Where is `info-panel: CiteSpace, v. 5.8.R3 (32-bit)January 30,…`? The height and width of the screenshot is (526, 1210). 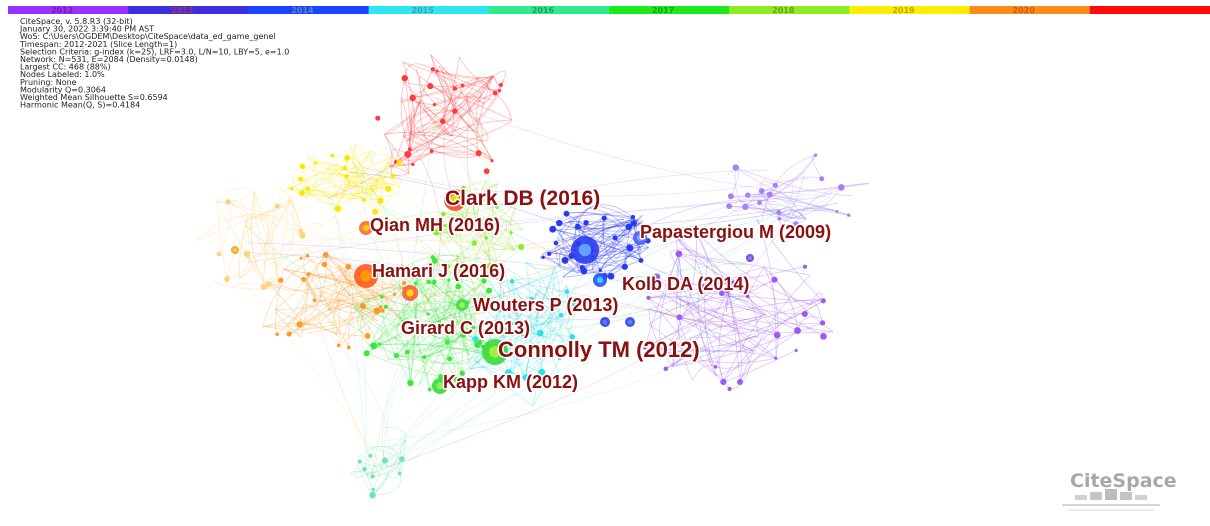
info-panel: CiteSpace, v. 5.8.R3 (32-bit)January 30,… is located at coordinates (154, 63).